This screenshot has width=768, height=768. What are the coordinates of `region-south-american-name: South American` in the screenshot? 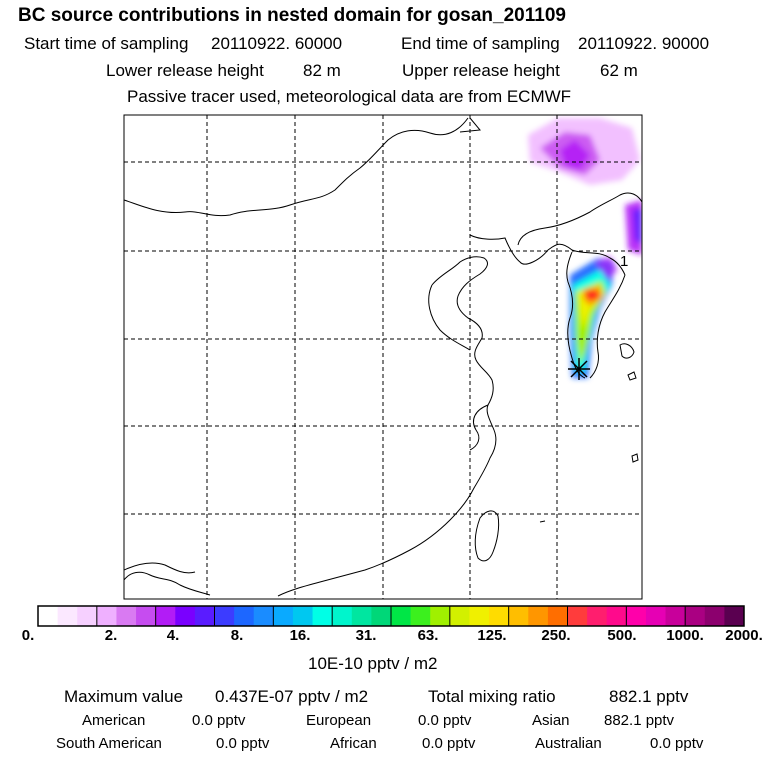 It's located at (109, 743).